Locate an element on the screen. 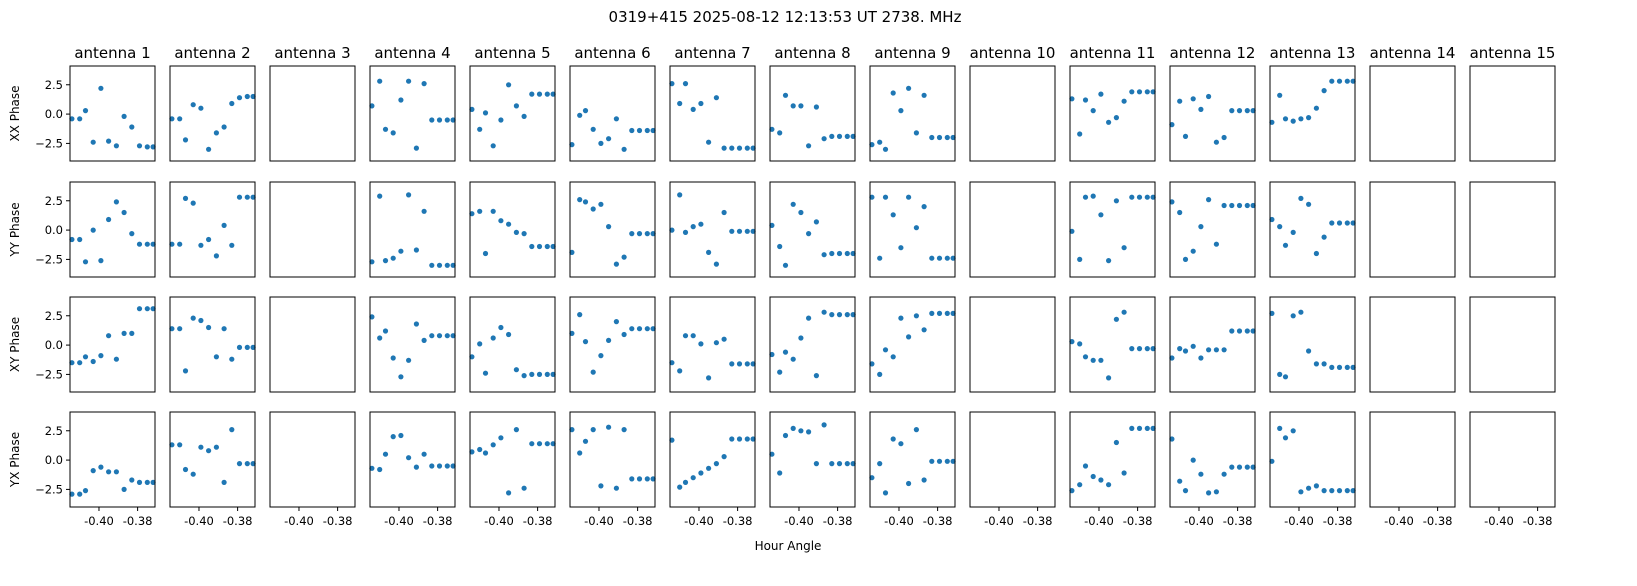 This screenshot has width=1637, height=586. antenna-title: antenna 13 is located at coordinates (1313, 53).